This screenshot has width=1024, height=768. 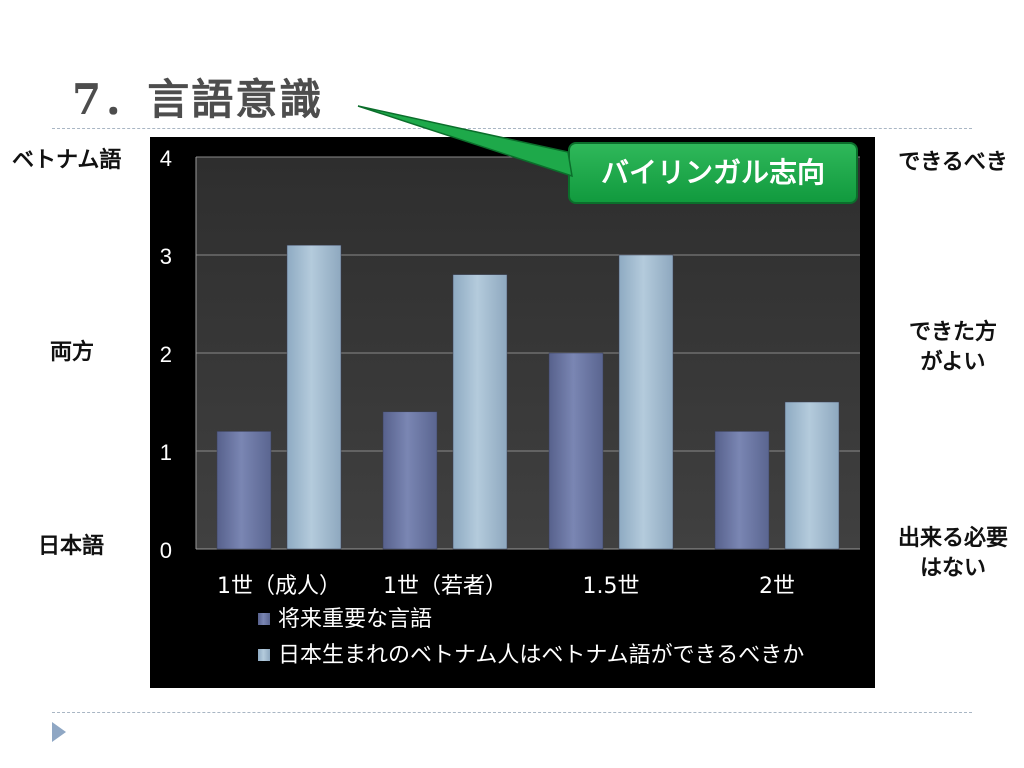 I want to click on y-tick-label: 4, so click(x=166, y=158).